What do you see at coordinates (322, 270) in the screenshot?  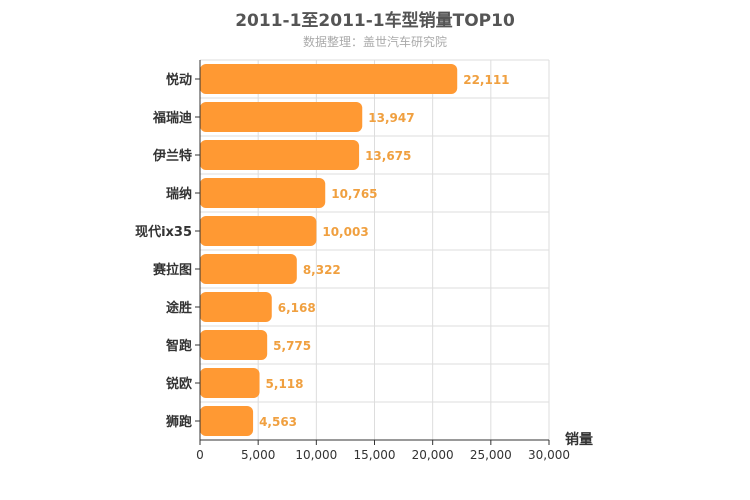 I see `data-label: 8,322` at bounding box center [322, 270].